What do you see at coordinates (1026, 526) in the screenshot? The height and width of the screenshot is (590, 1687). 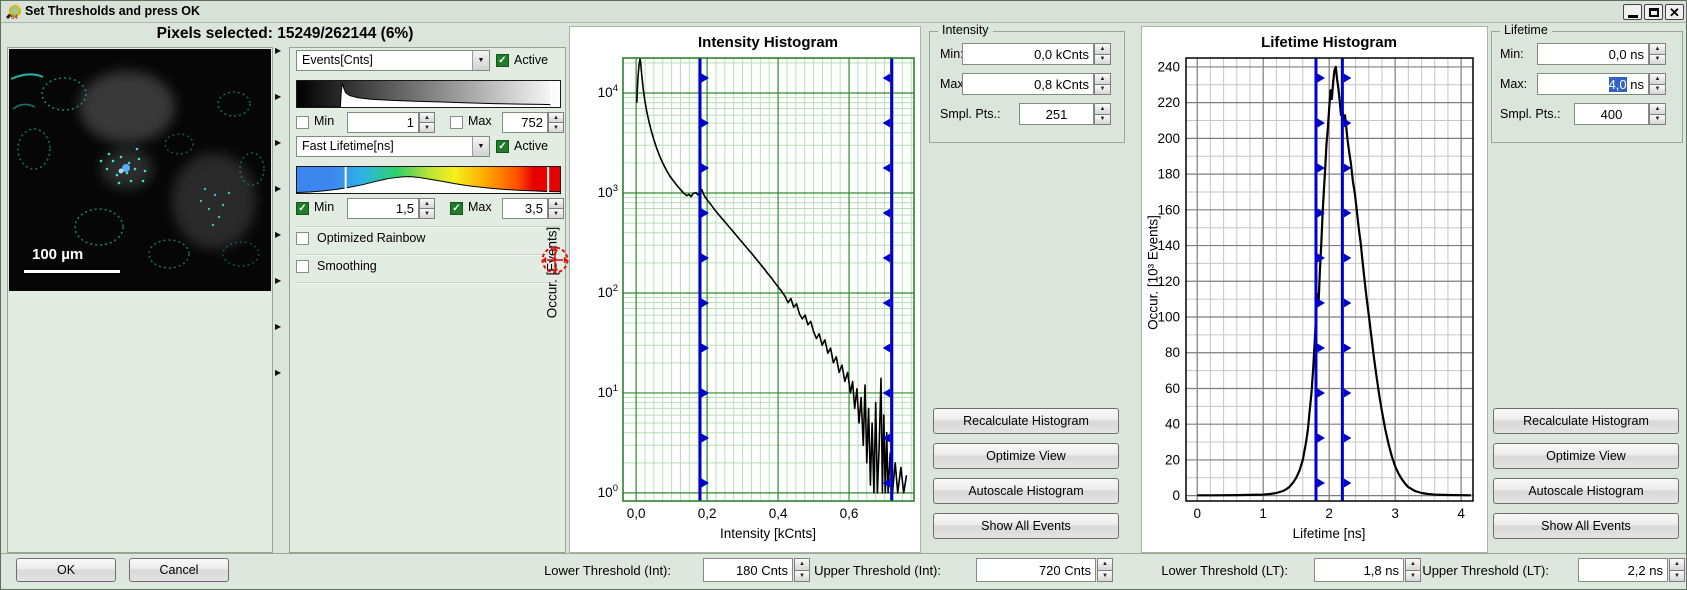 I see `intensity-show-all-events-button: Show All Events` at bounding box center [1026, 526].